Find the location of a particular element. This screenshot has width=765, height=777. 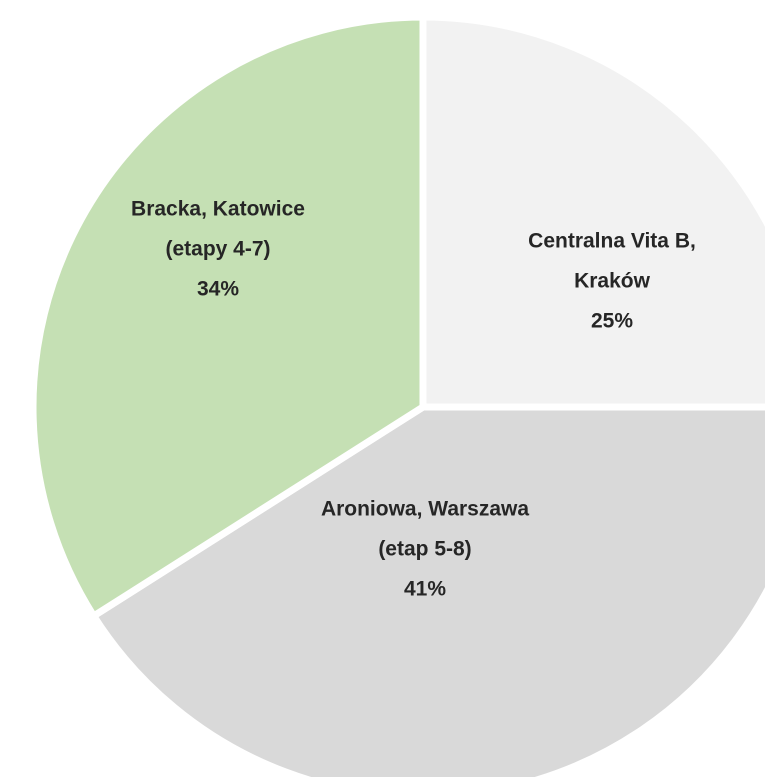

slice-label: Centralna Vita B, is located at coordinates (612, 241).